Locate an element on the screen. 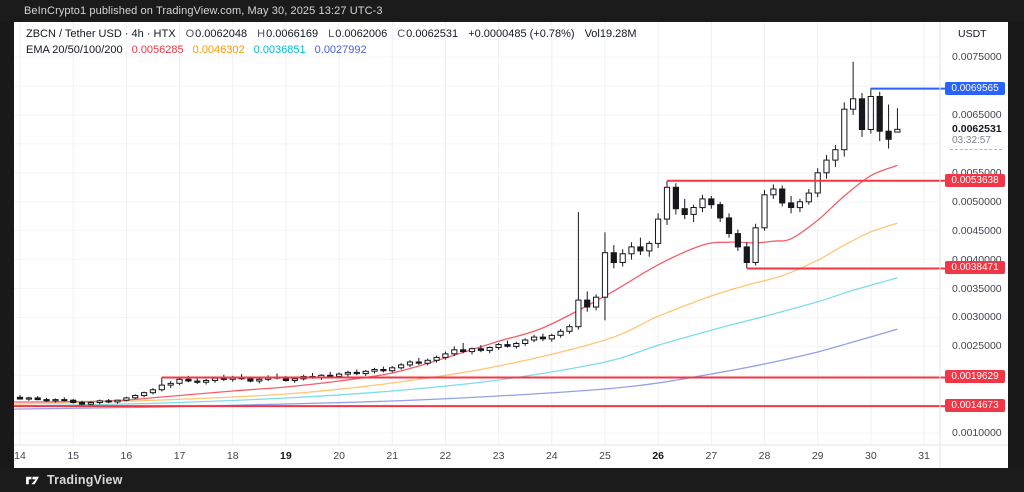 This screenshot has width=1024, height=492. symbol-title: ZBCN / Tether USD · 4h · HTX is located at coordinates (101, 34).